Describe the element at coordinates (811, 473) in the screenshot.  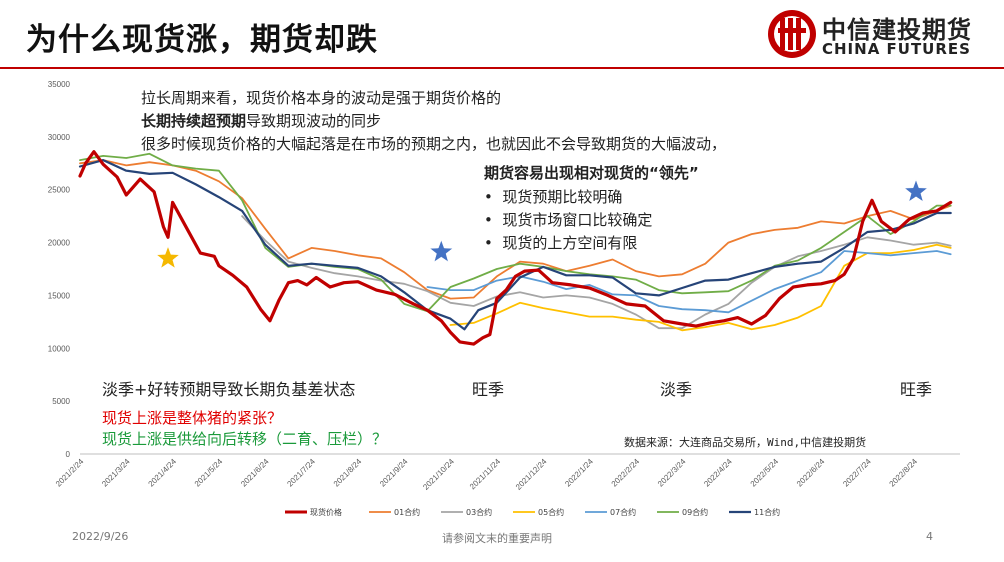
I see `x-tick-label: 2022/6/24` at that location.